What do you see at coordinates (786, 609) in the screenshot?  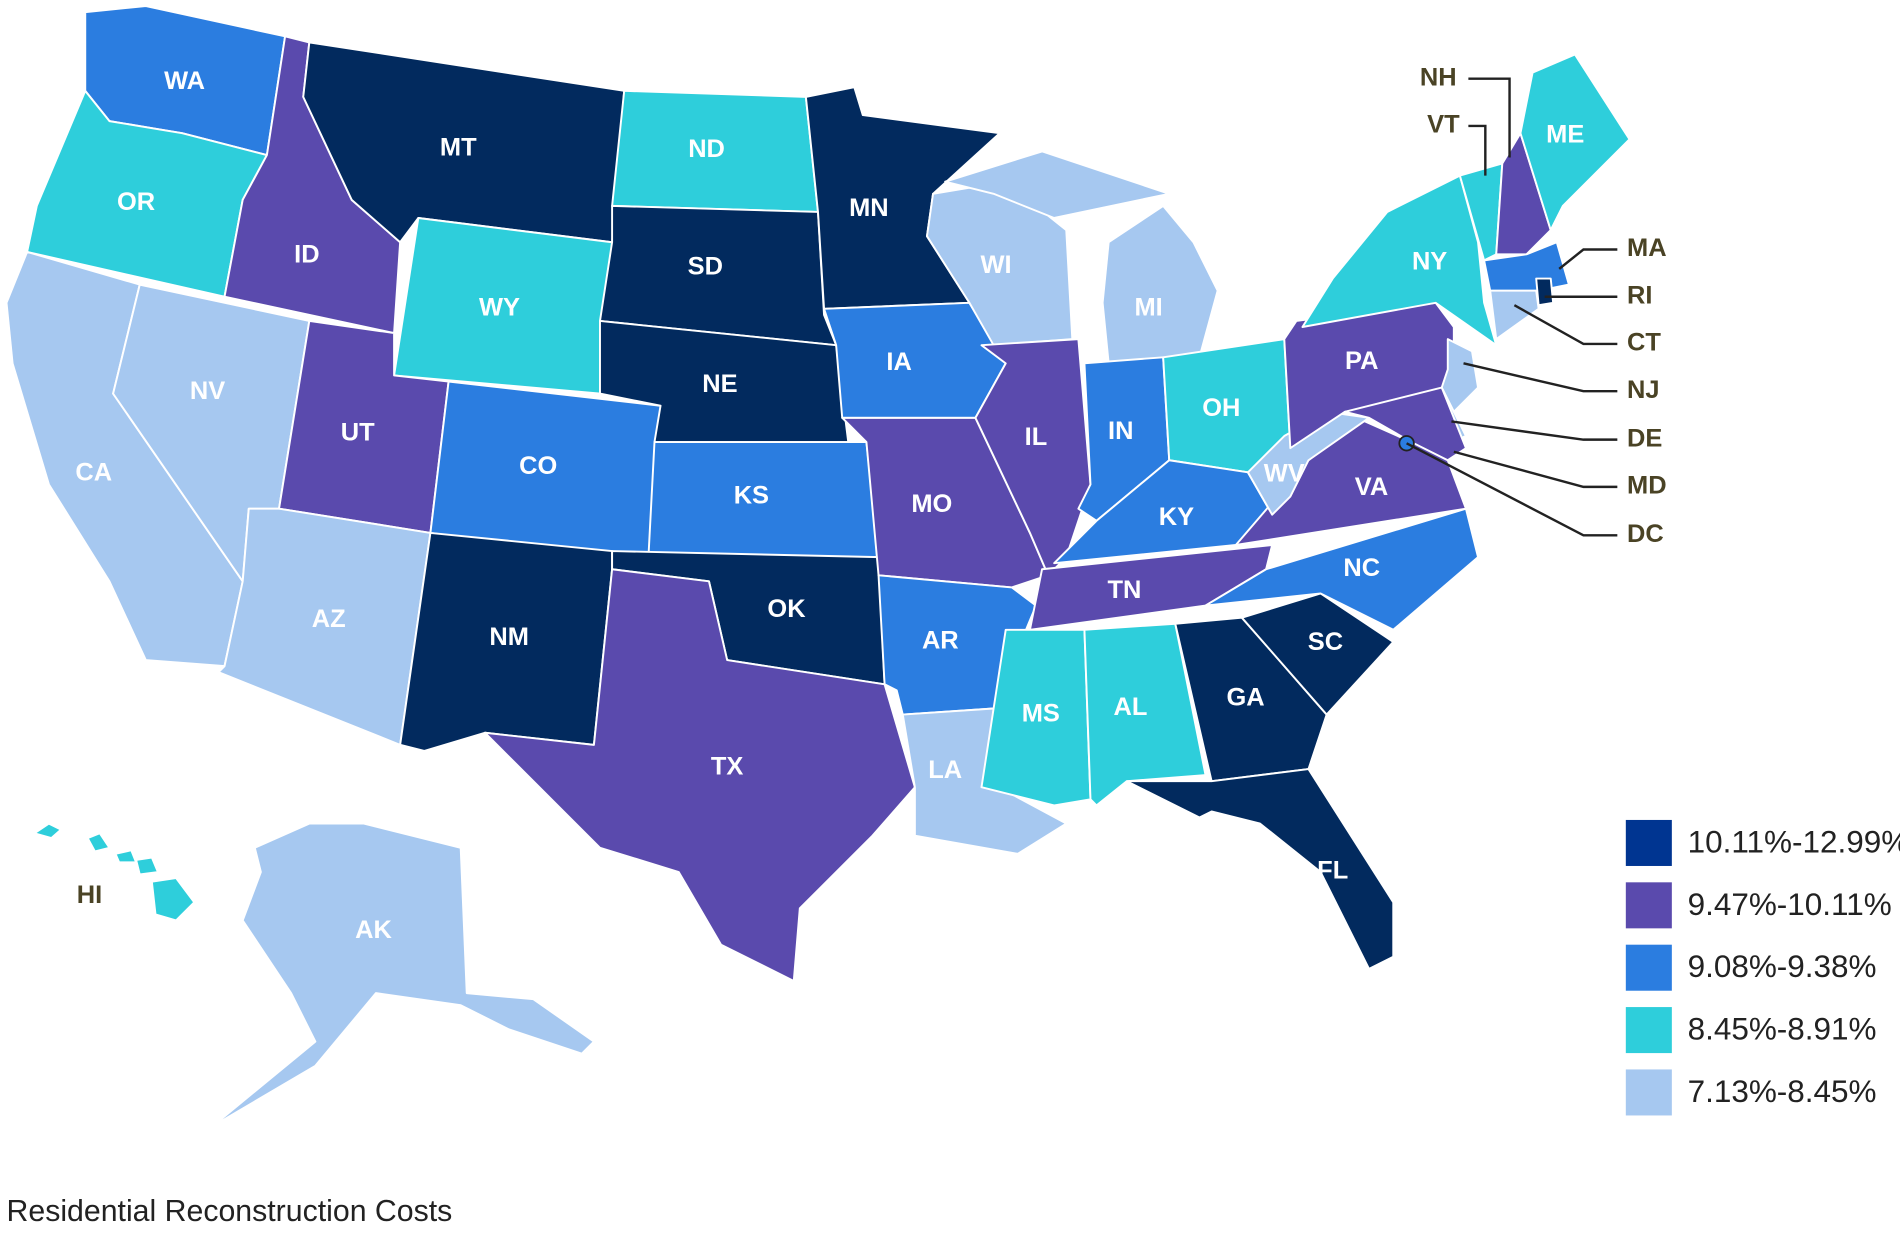 I see `state-label-OK: OK` at bounding box center [786, 609].